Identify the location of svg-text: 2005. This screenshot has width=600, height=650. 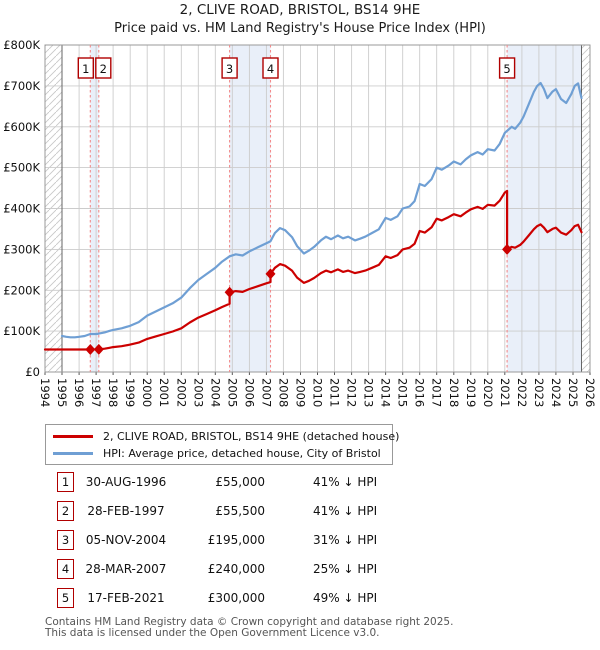
(232, 392).